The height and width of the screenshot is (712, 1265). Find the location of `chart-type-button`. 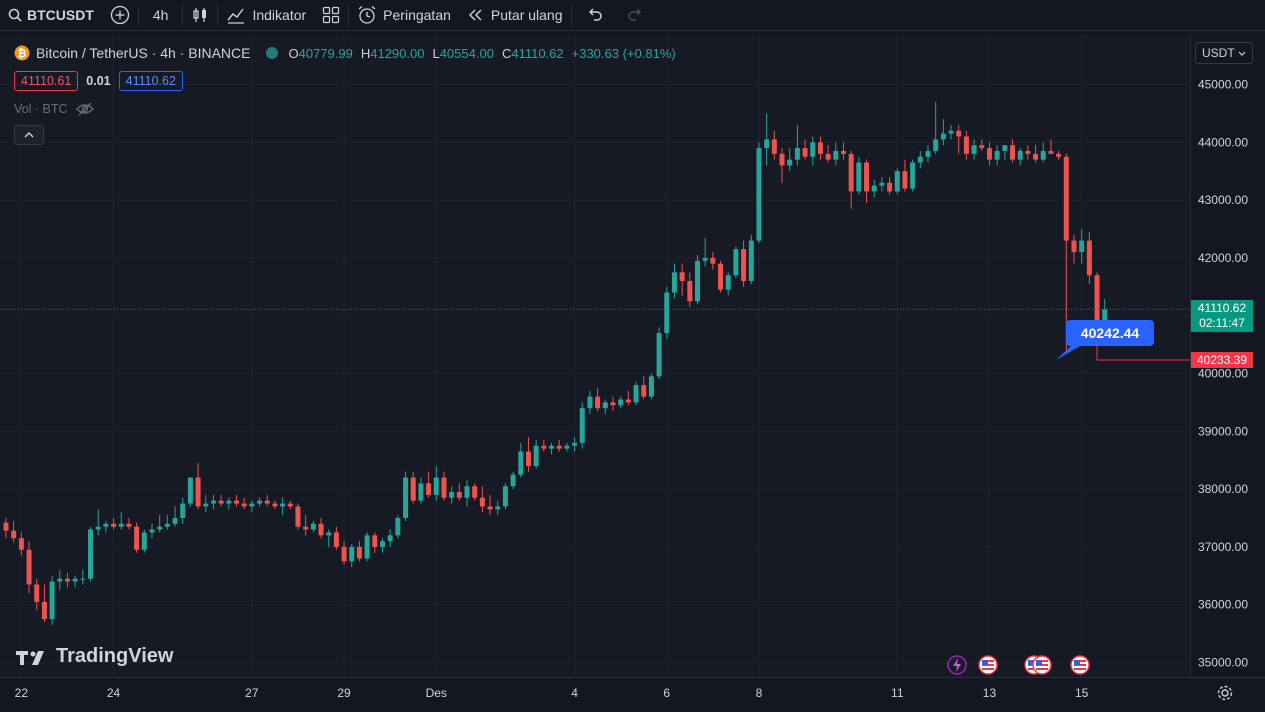

chart-type-button is located at coordinates (200, 15).